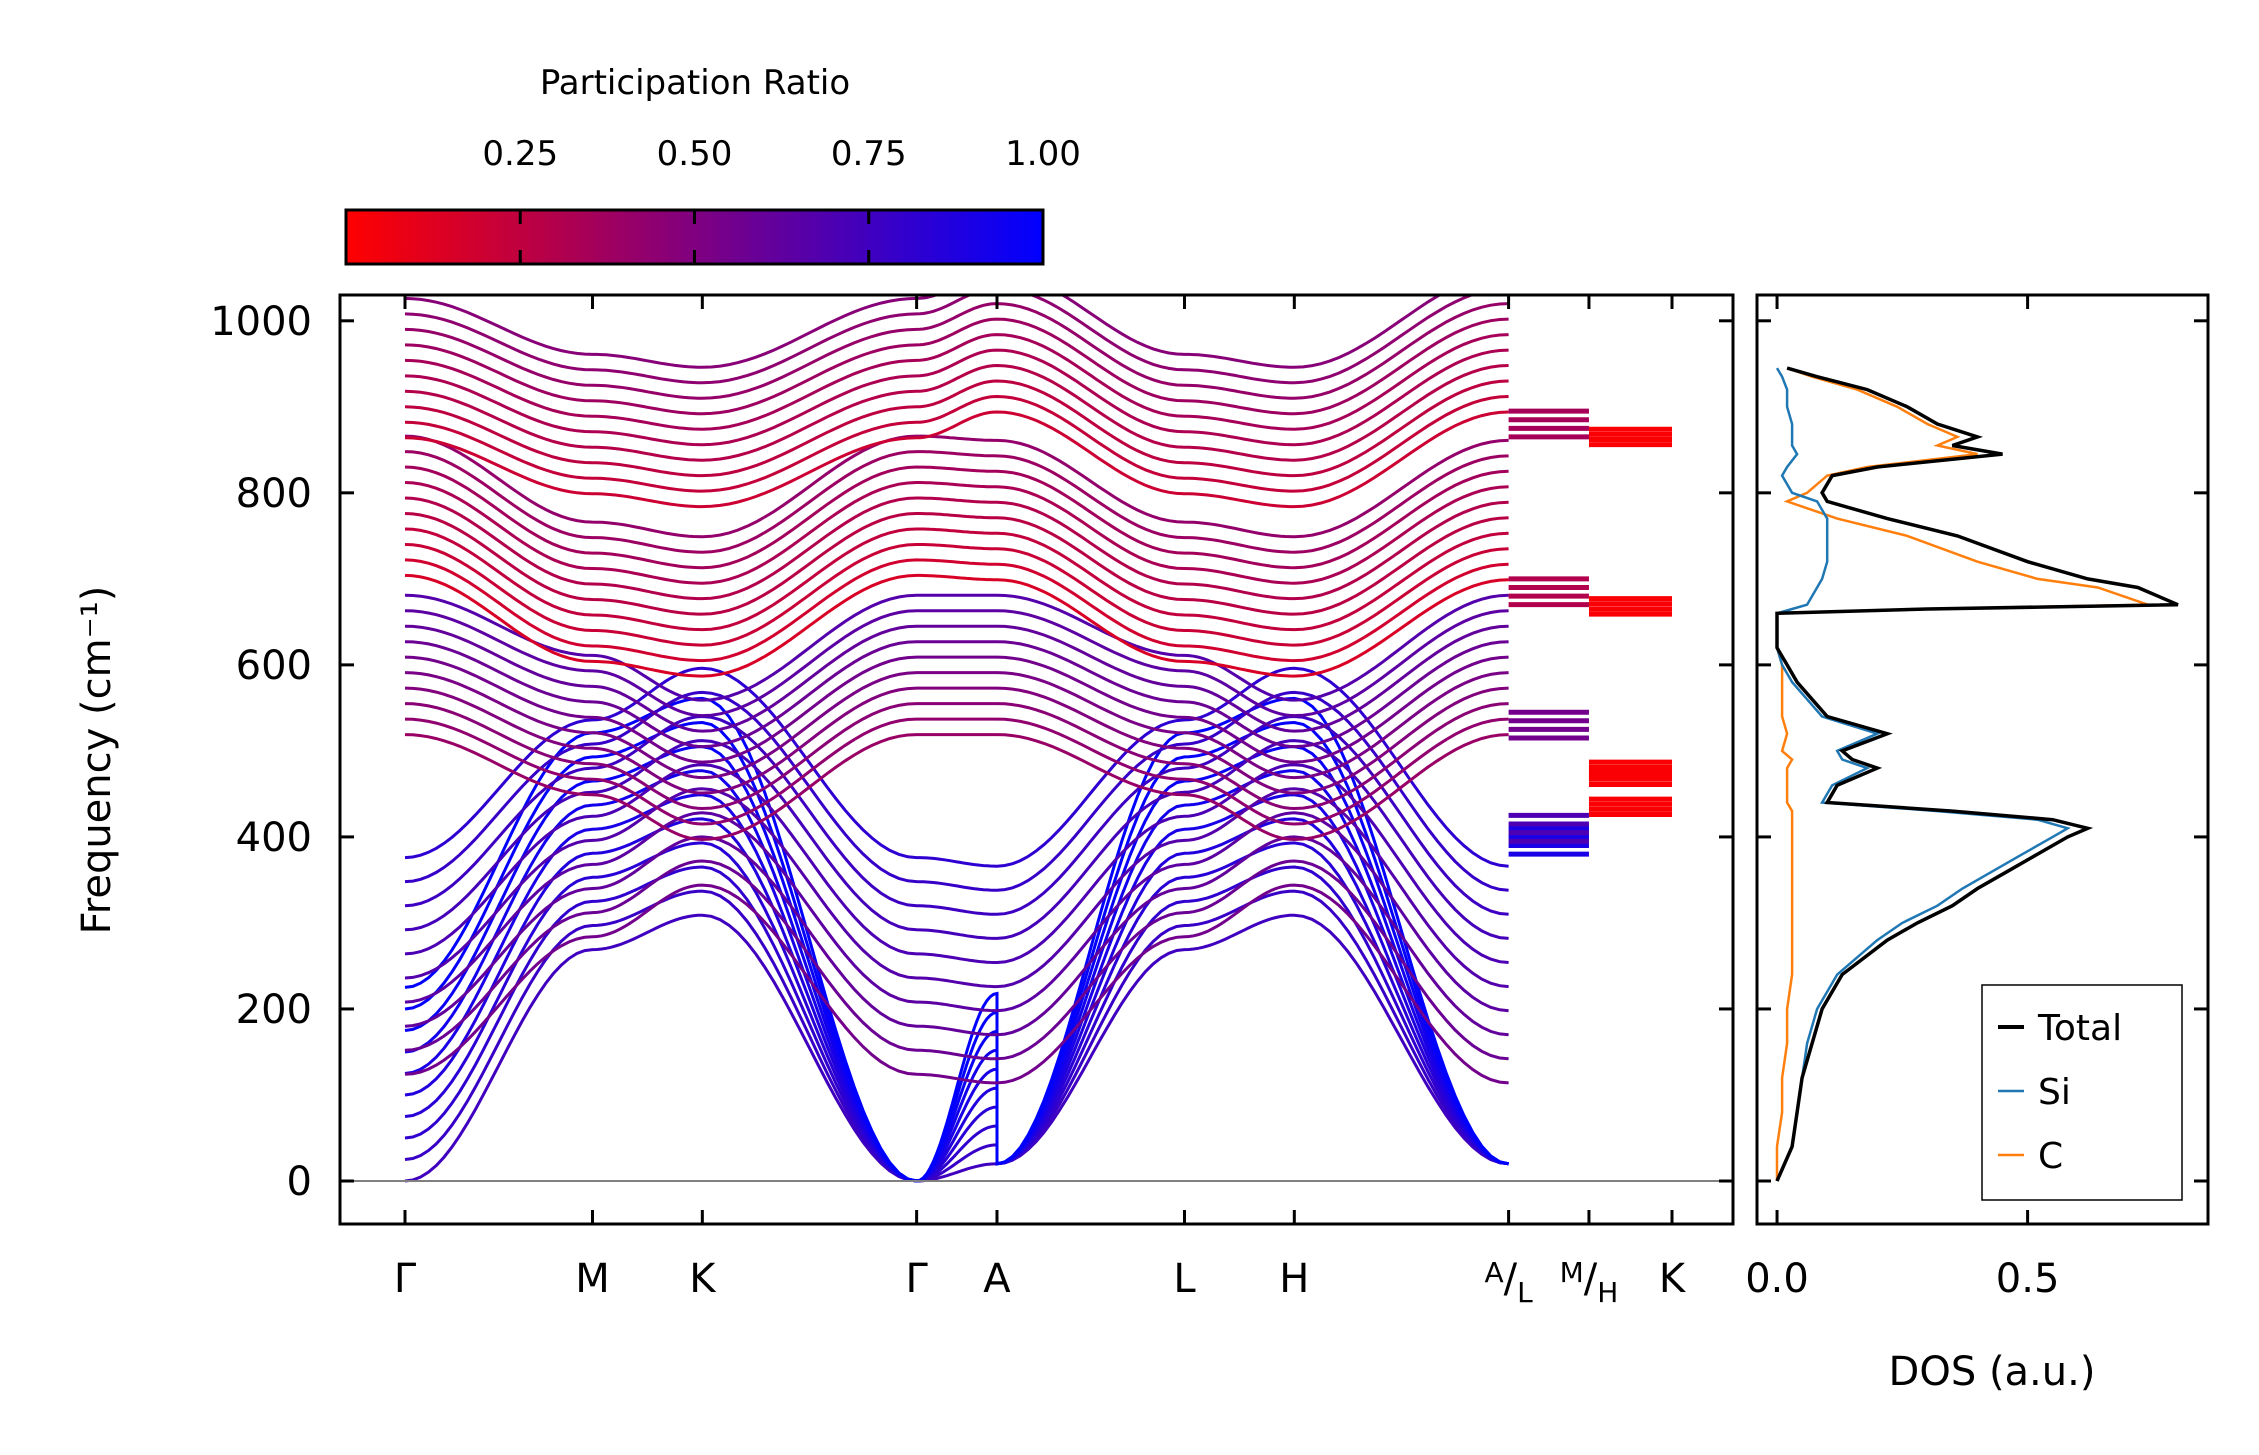 This screenshot has width=2259, height=1455. Describe the element at coordinates (781, 199) in the screenshot. I see `colorbar-ticks: 0.25 0.50 0.75 1.00` at that location.